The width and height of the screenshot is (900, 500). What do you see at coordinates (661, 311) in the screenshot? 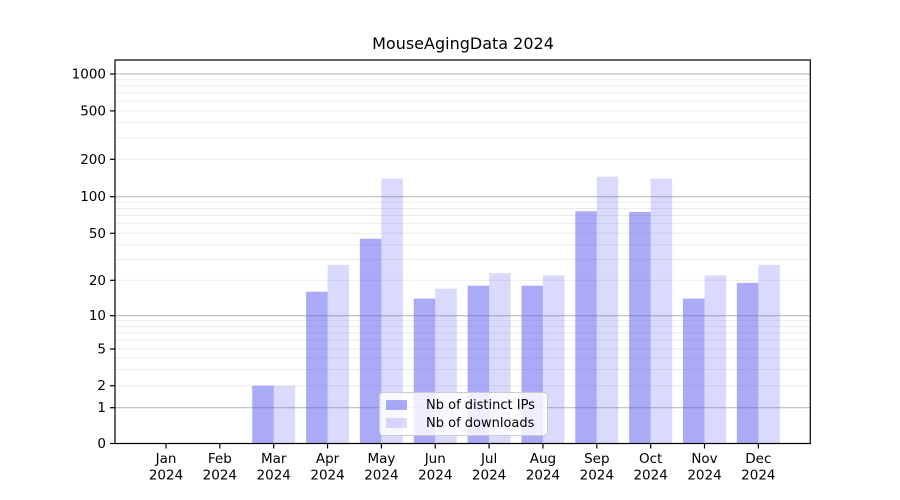
I see `bar-downloads-oct` at bounding box center [661, 311].